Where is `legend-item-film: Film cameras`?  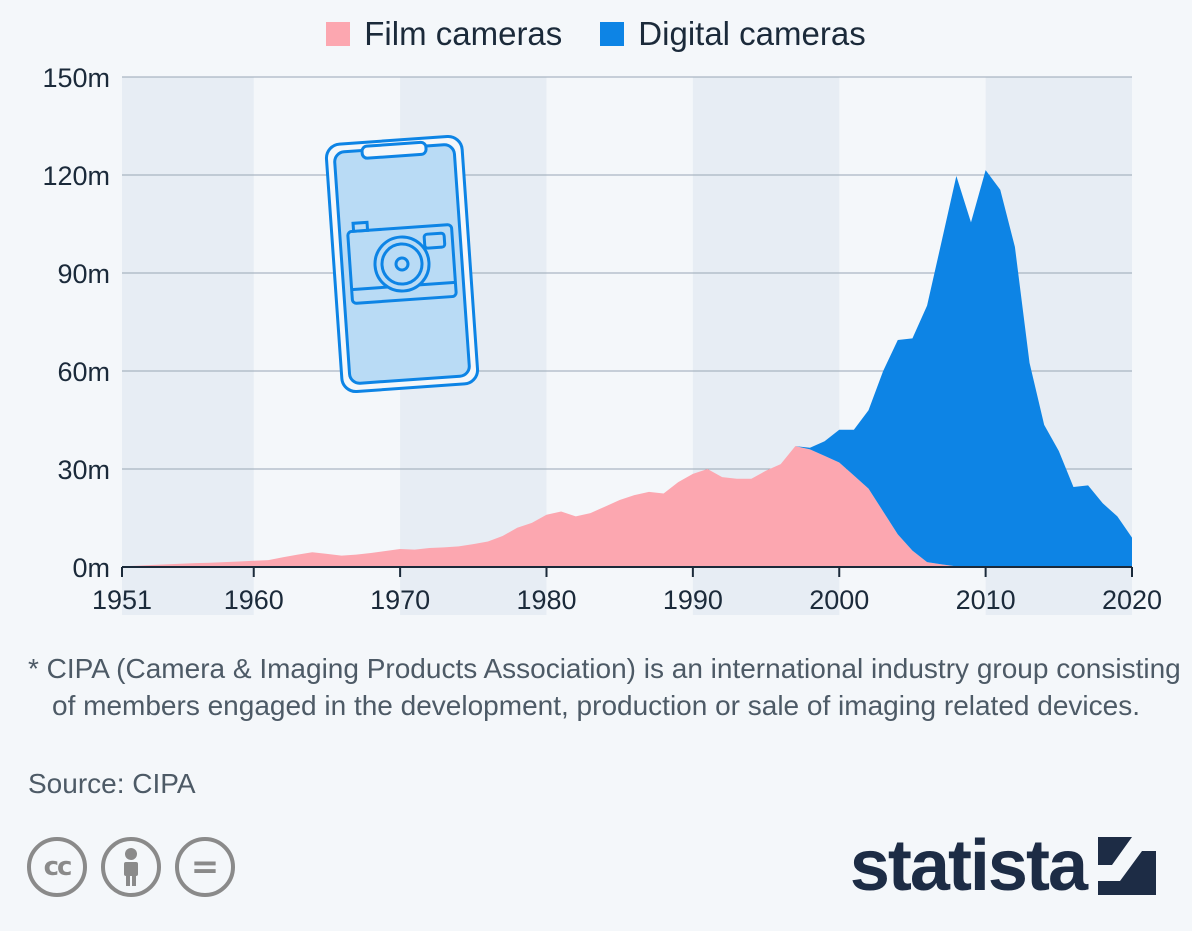 legend-item-film: Film cameras is located at coordinates (444, 34).